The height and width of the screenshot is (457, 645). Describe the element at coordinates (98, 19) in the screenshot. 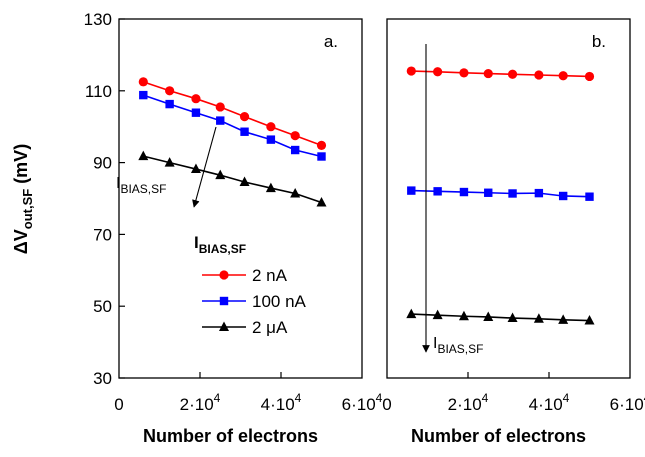

I see `y-tick-label: 130` at that location.